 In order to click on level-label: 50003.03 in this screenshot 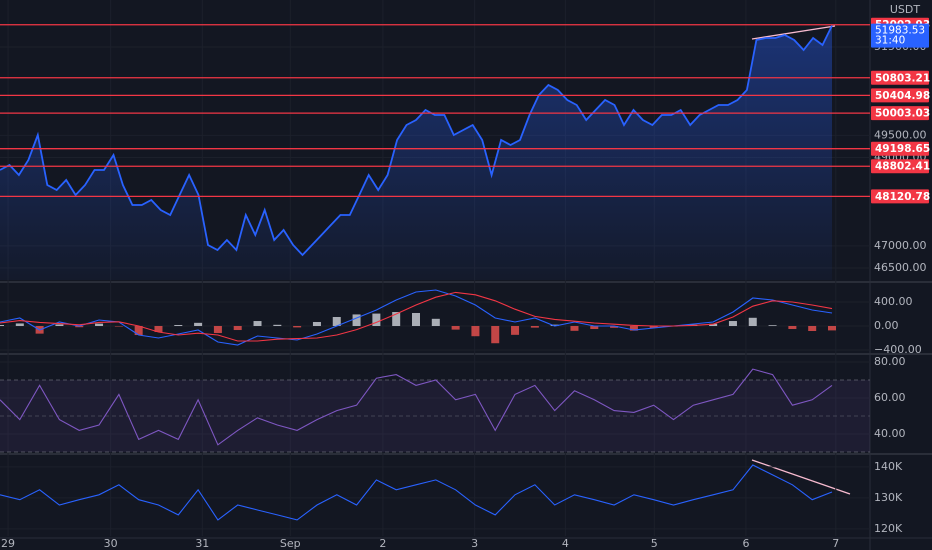, I will do `click(902, 114)`.